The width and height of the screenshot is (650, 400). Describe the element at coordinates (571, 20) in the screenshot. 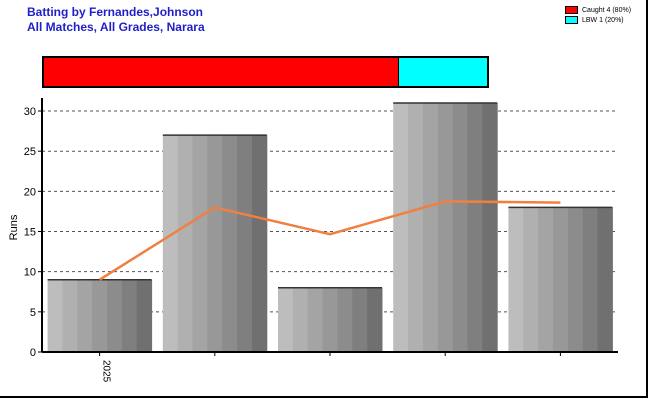

I see `legend-swatch-lbw` at that location.